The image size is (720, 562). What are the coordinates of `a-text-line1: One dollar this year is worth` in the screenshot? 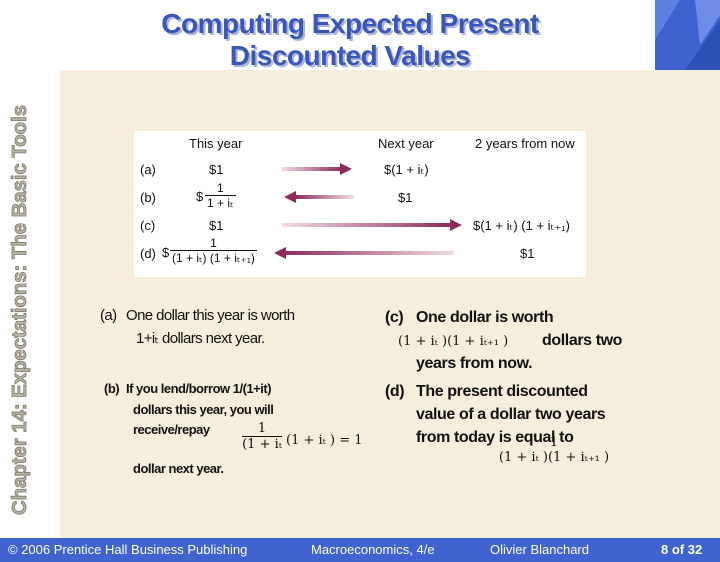 It's located at (210, 315).